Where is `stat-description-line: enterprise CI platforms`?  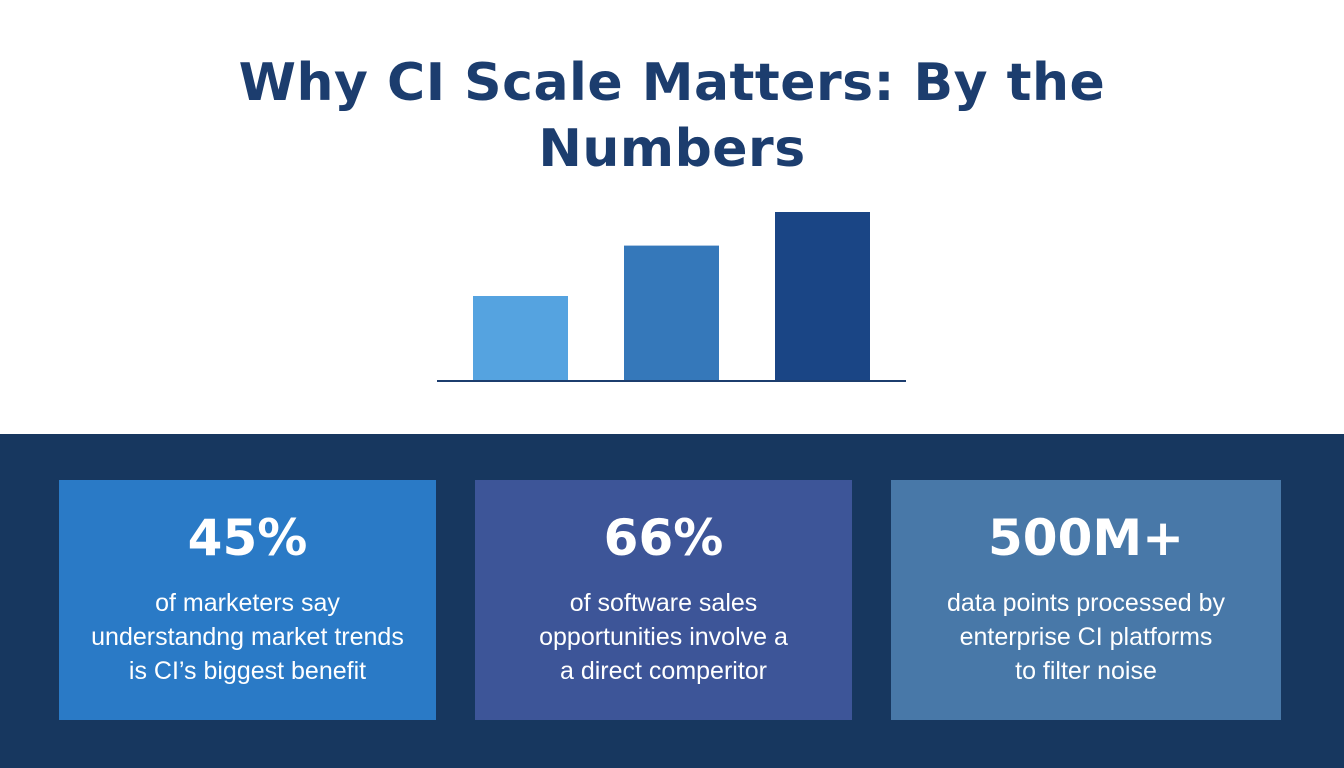
stat-description-line: enterprise CI platforms is located at coordinates (1086, 637).